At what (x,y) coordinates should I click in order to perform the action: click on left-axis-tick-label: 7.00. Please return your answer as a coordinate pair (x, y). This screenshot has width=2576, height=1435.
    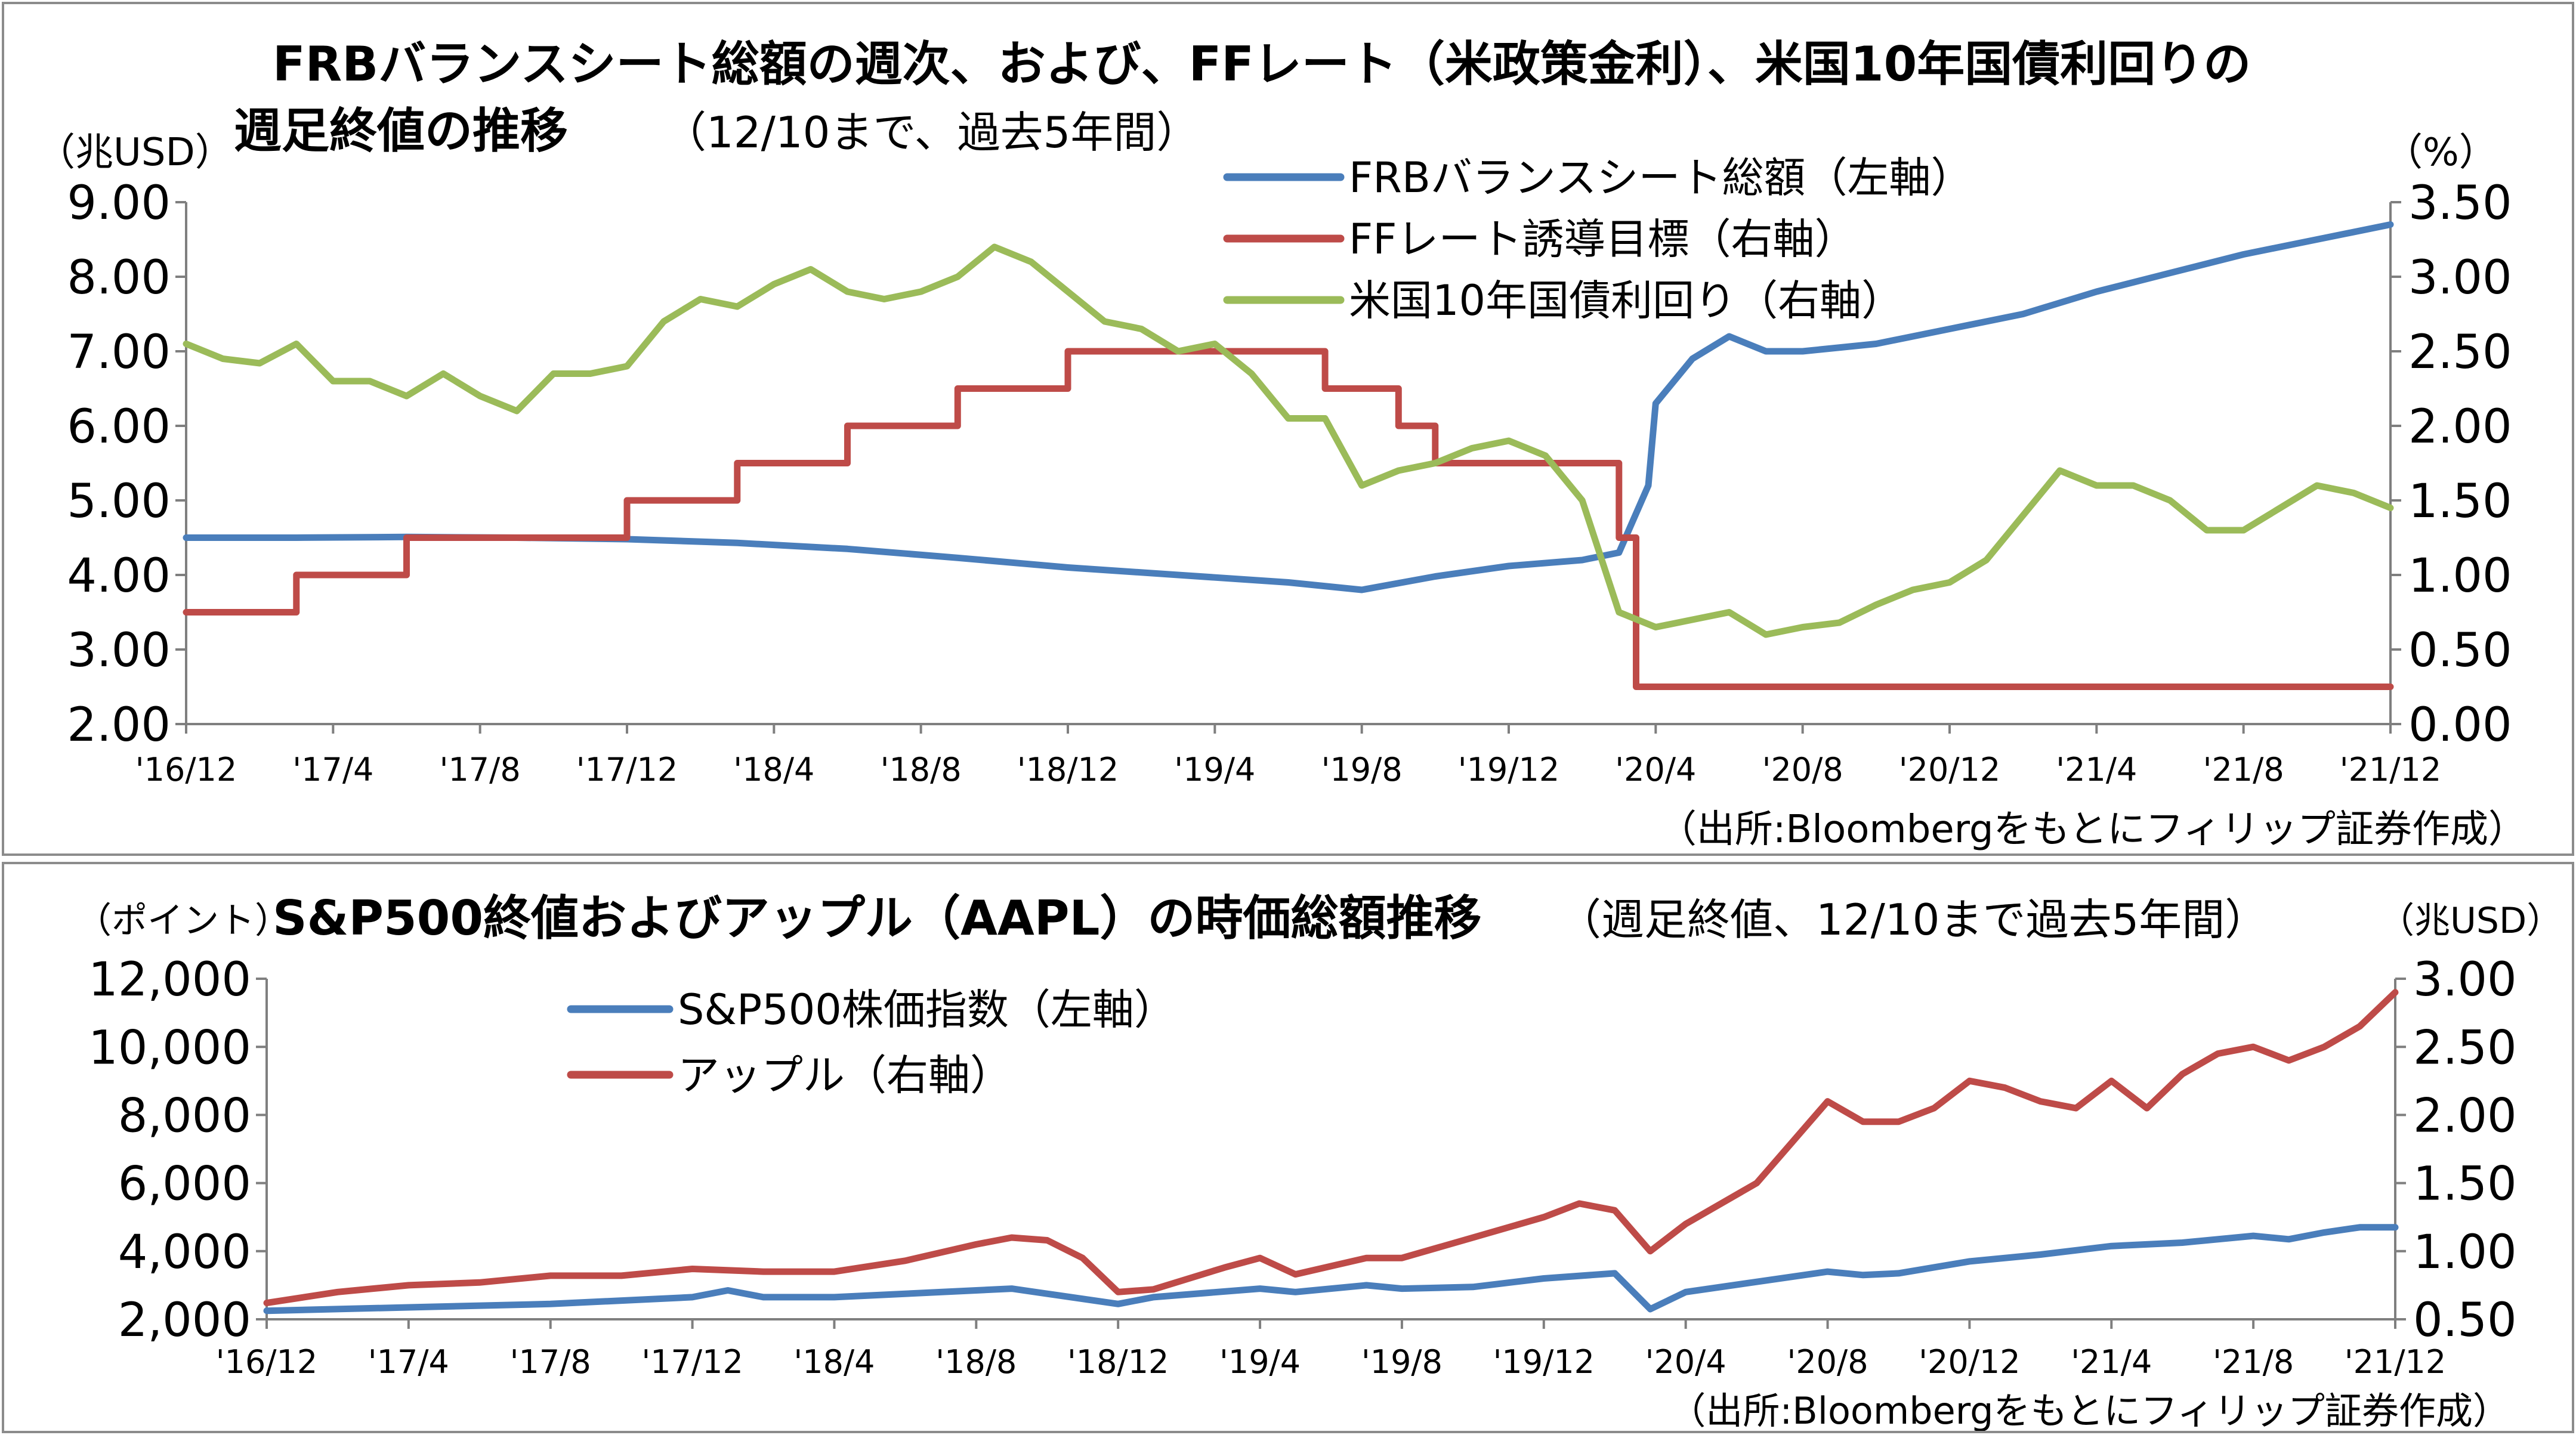
    Looking at the image, I should click on (119, 352).